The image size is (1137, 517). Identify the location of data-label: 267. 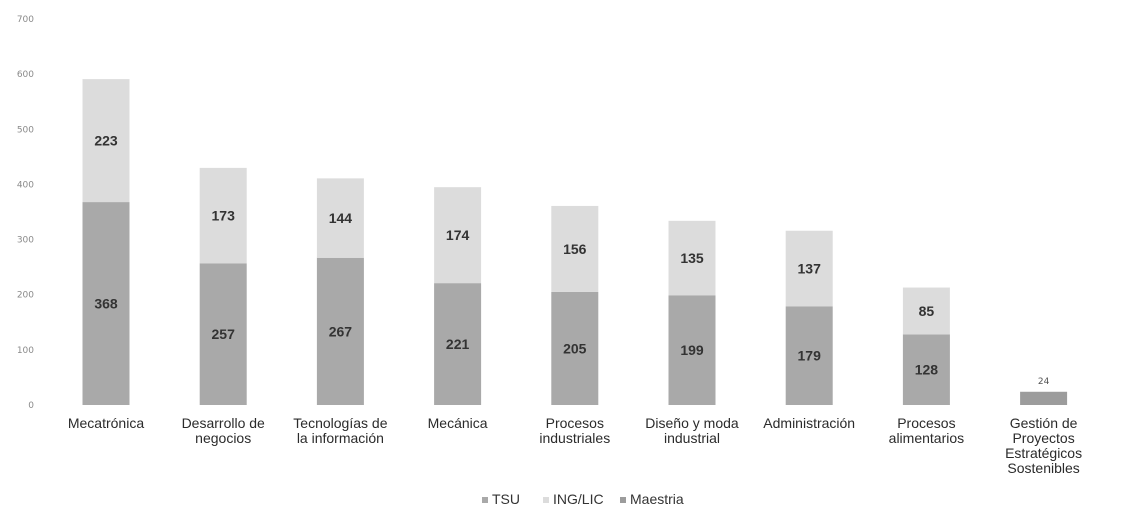
(341, 331).